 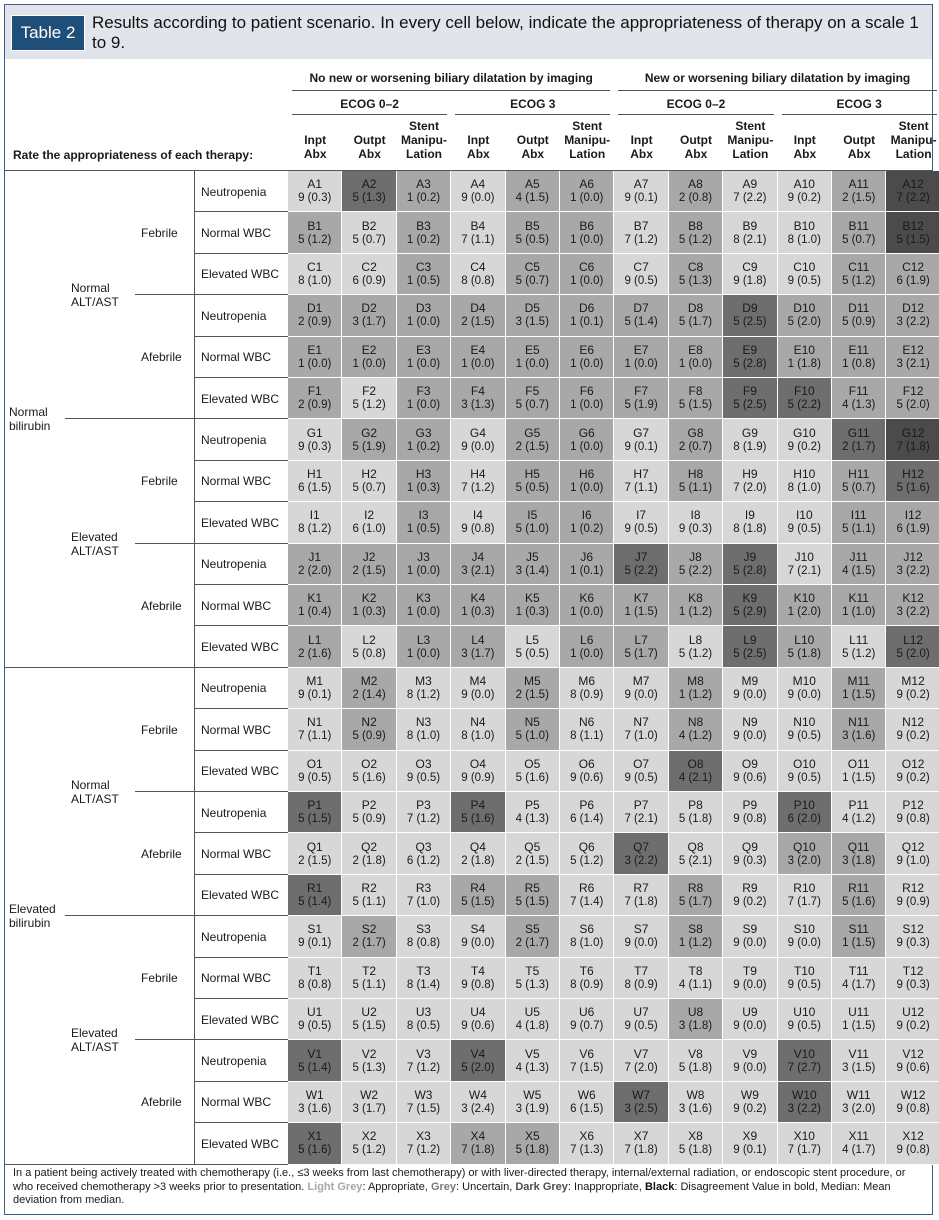 What do you see at coordinates (913, 391) in the screenshot?
I see `cell-id: F12` at bounding box center [913, 391].